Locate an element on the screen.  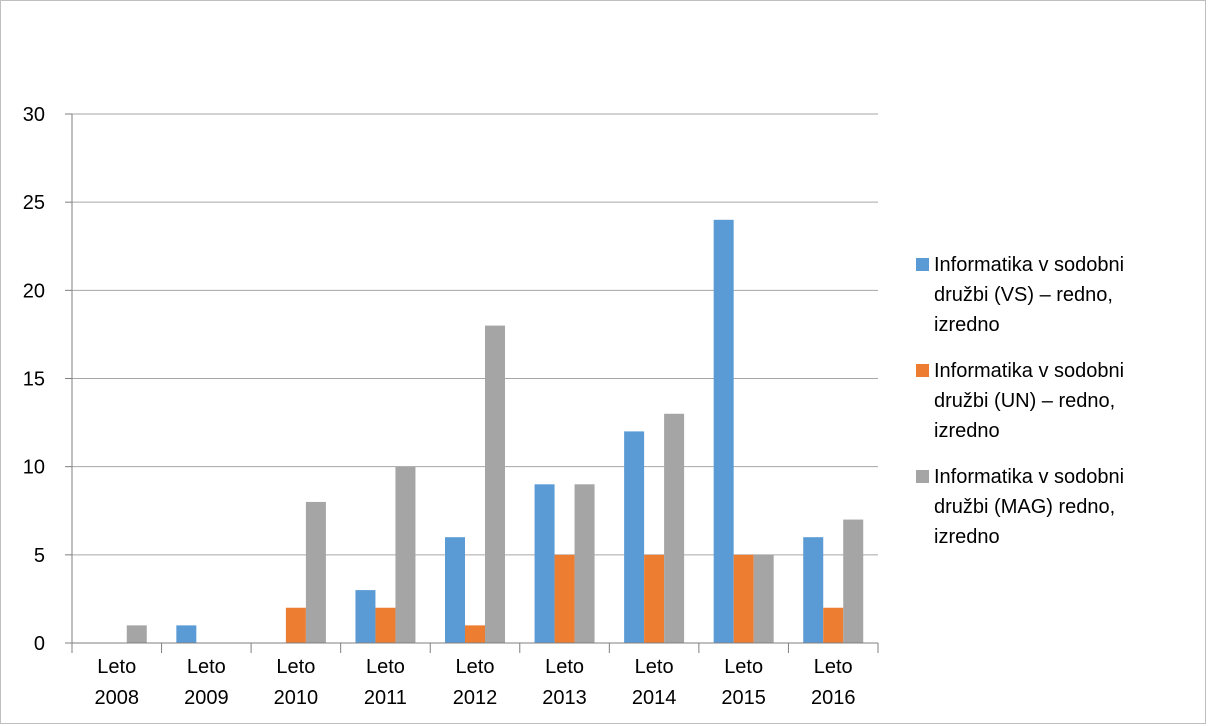
x-tick-label-2-line-2: 2009 is located at coordinates (206, 698).